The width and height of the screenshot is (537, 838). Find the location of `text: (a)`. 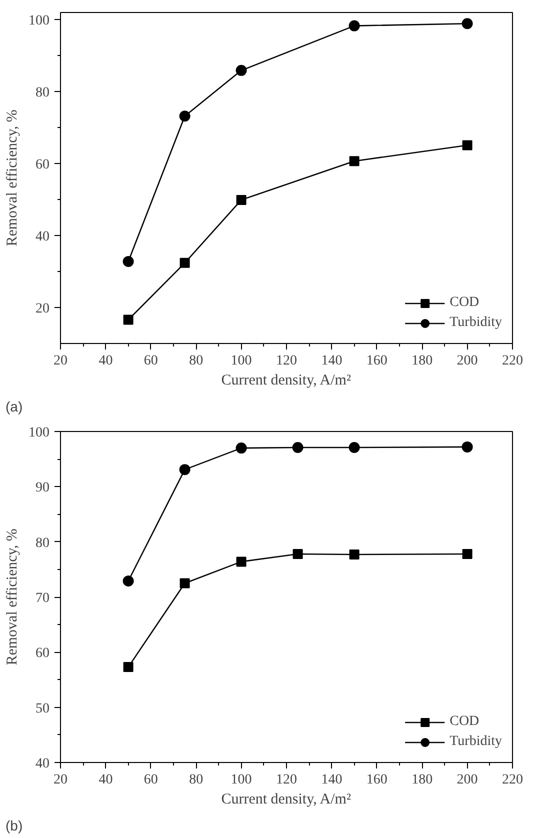

text: (a) is located at coordinates (14, 406).